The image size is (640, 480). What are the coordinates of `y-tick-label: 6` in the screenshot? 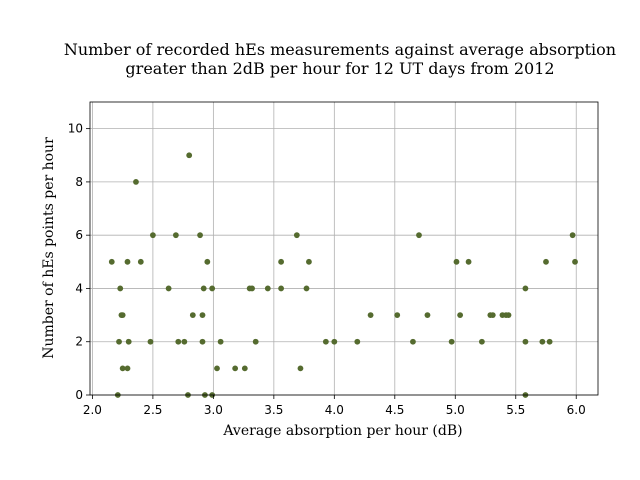 It's located at (79, 235).